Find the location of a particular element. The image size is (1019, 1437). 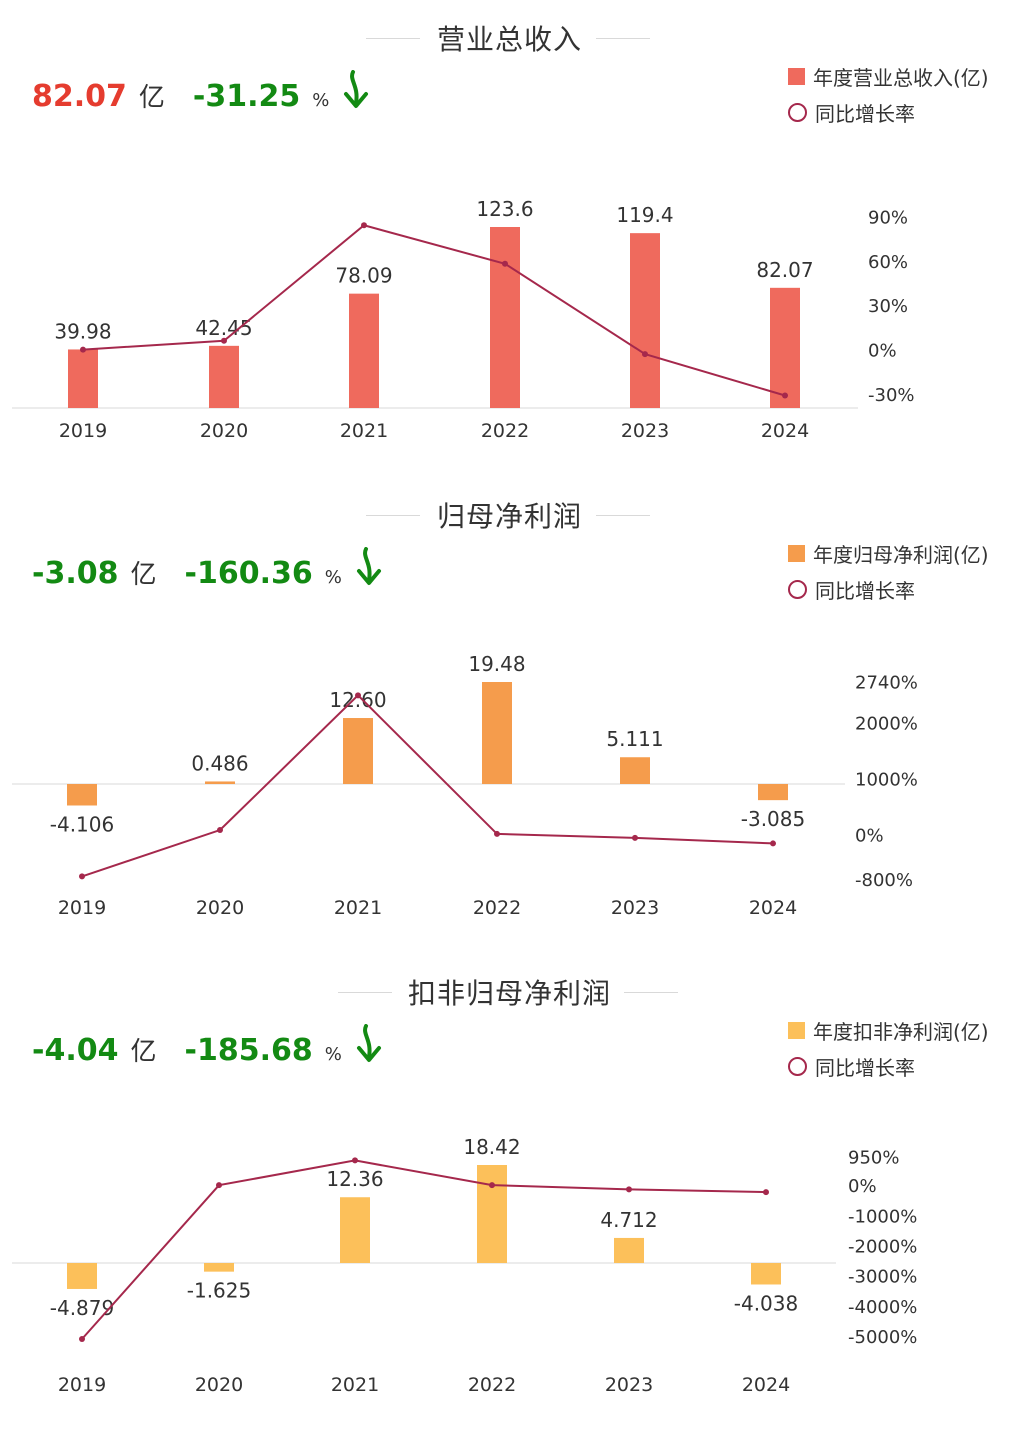

right-axis-tick: -800% is located at coordinates (884, 880).